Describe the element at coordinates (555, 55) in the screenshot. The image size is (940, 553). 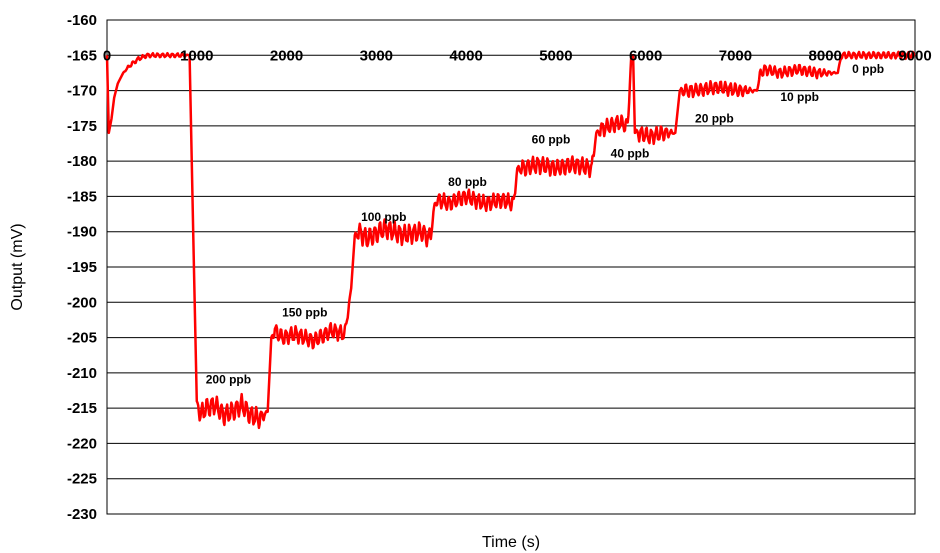
I see `x-tick-label: 5000` at that location.